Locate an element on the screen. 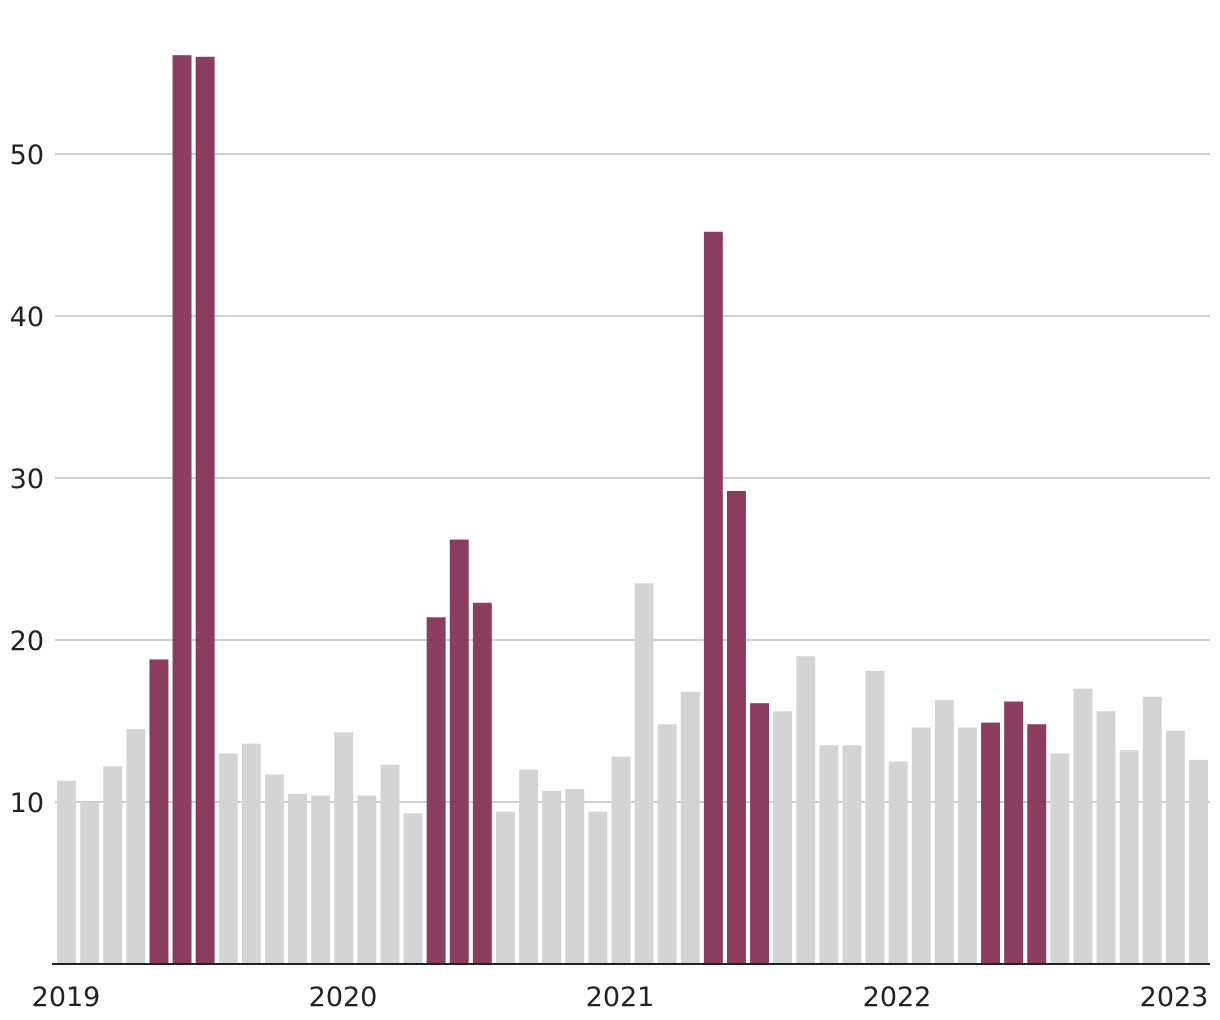 Image resolution: width=1220 pixels, height=1020 pixels. x-tick-label-2022: 2022 is located at coordinates (897, 997).